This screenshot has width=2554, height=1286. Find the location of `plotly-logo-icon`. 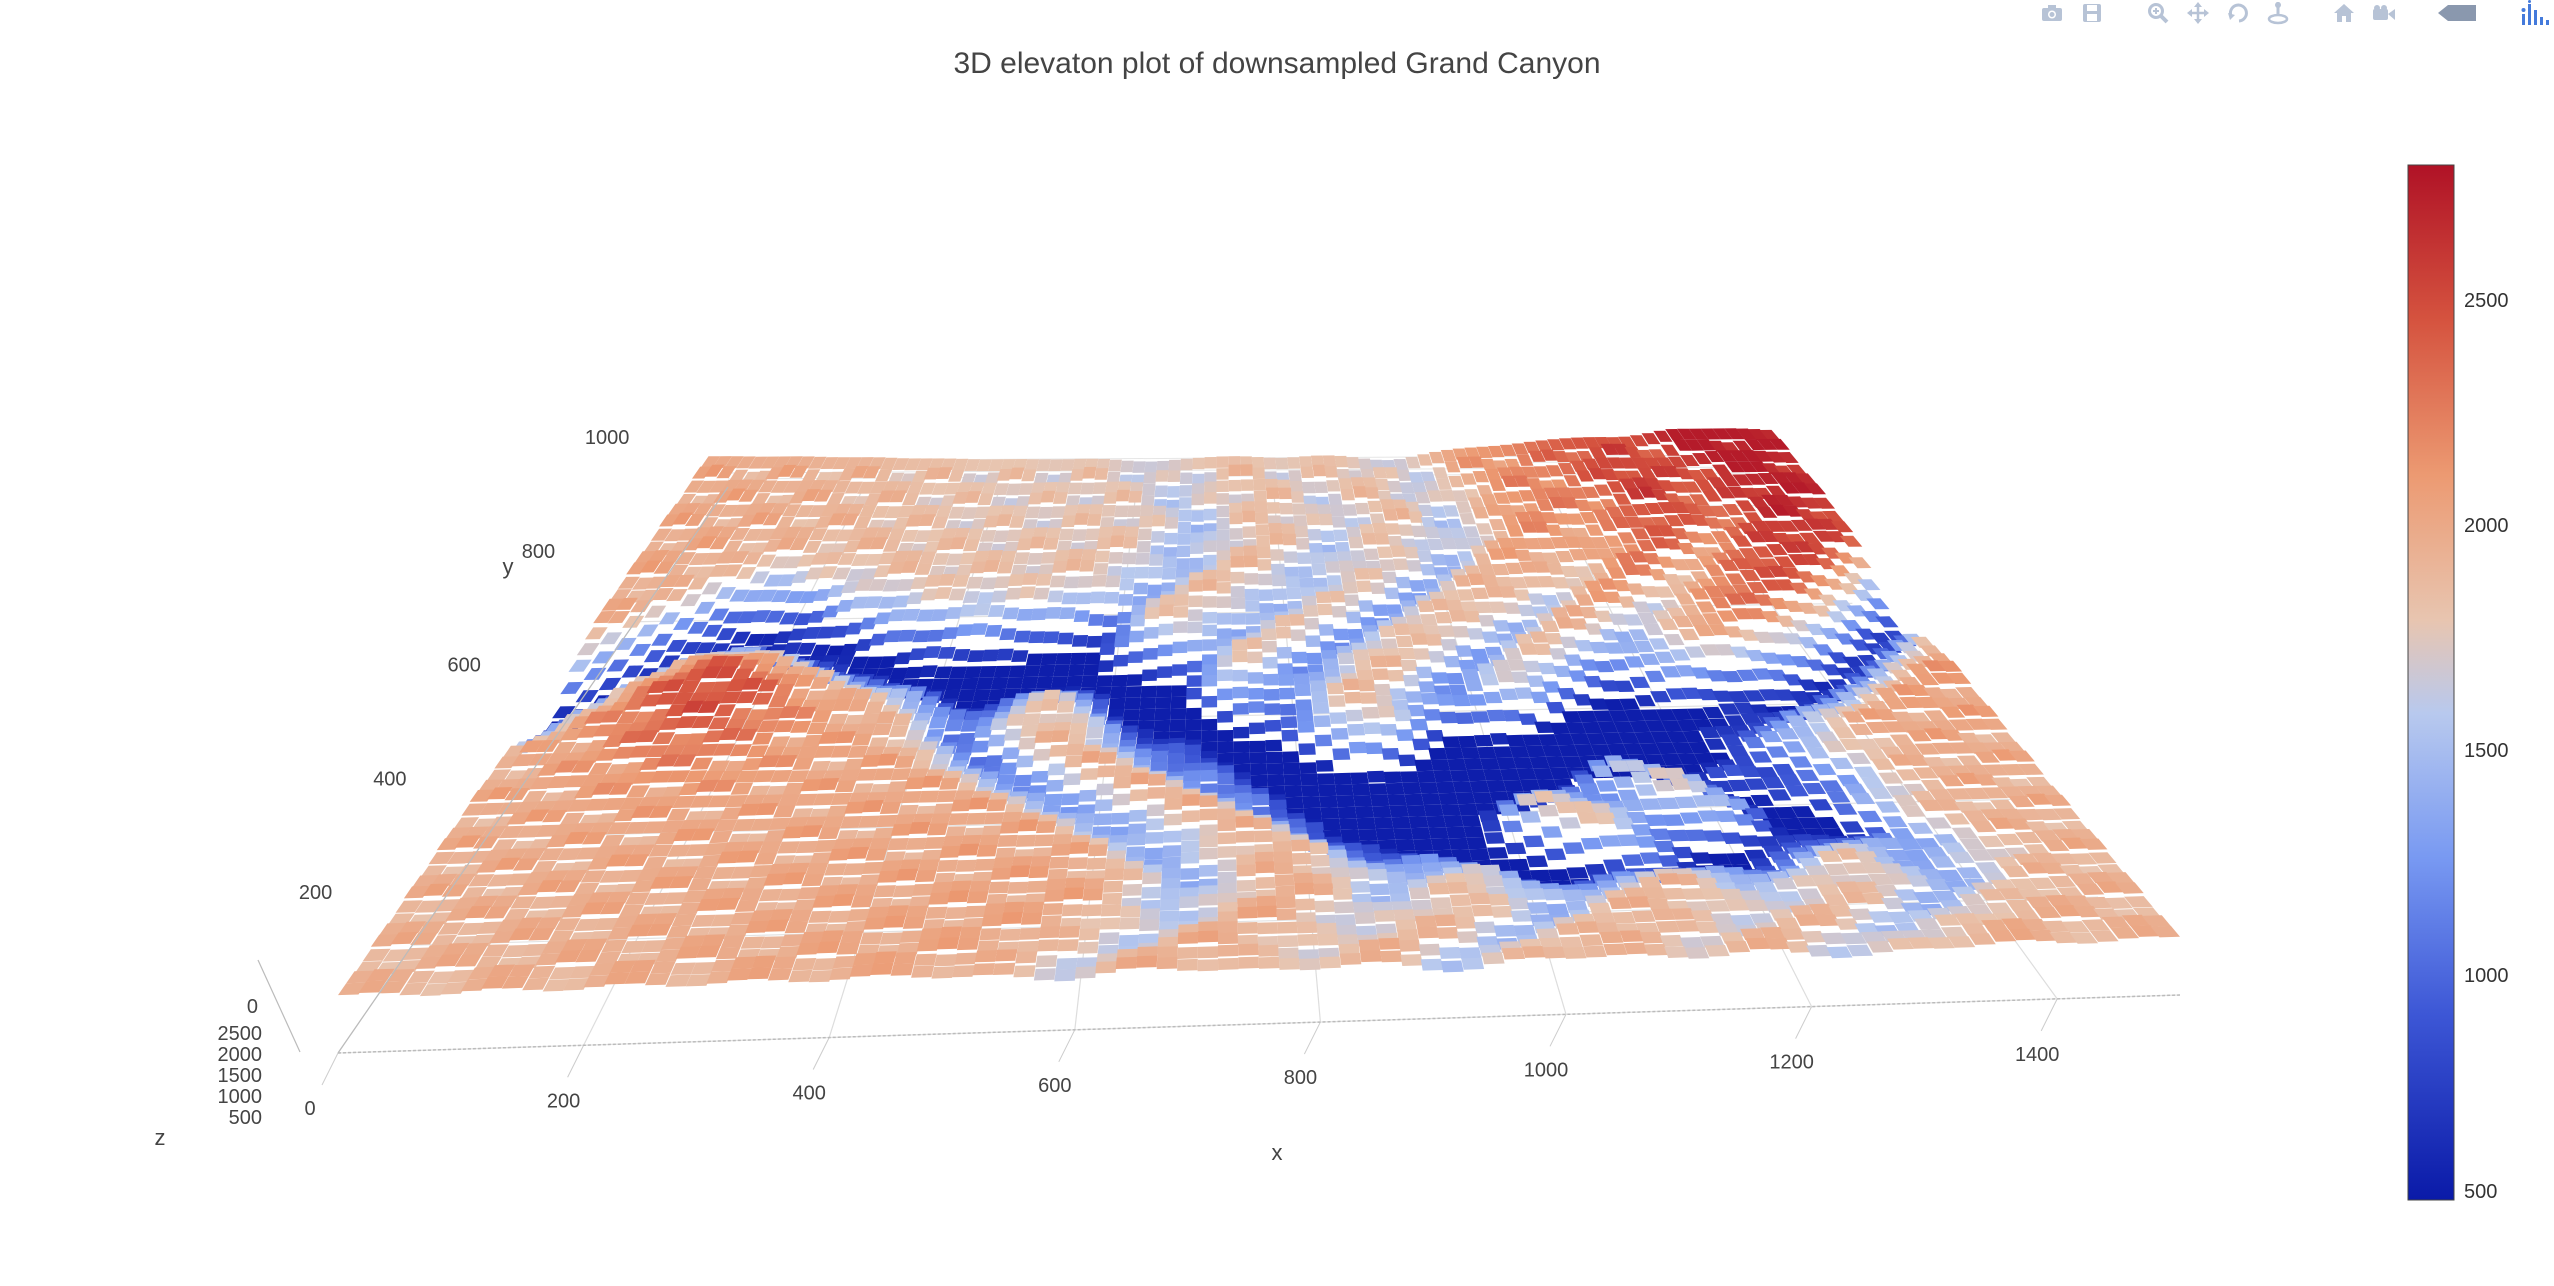

plotly-logo-icon is located at coordinates (2535, 12).